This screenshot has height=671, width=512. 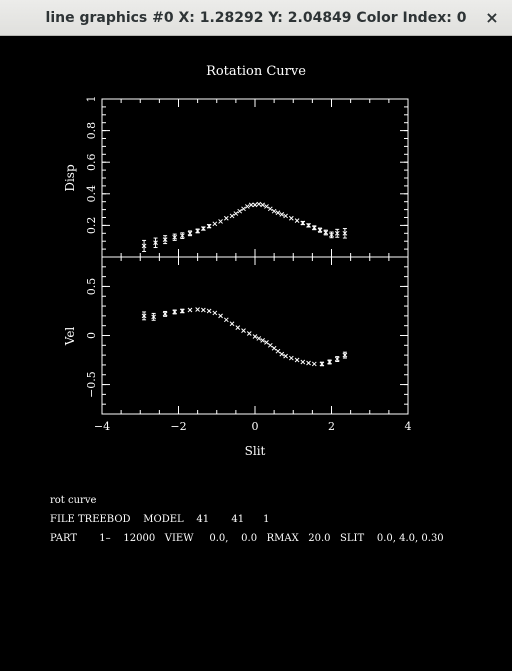 What do you see at coordinates (91, 287) in the screenshot?
I see `y-tick-label: 0.5` at bounding box center [91, 287].